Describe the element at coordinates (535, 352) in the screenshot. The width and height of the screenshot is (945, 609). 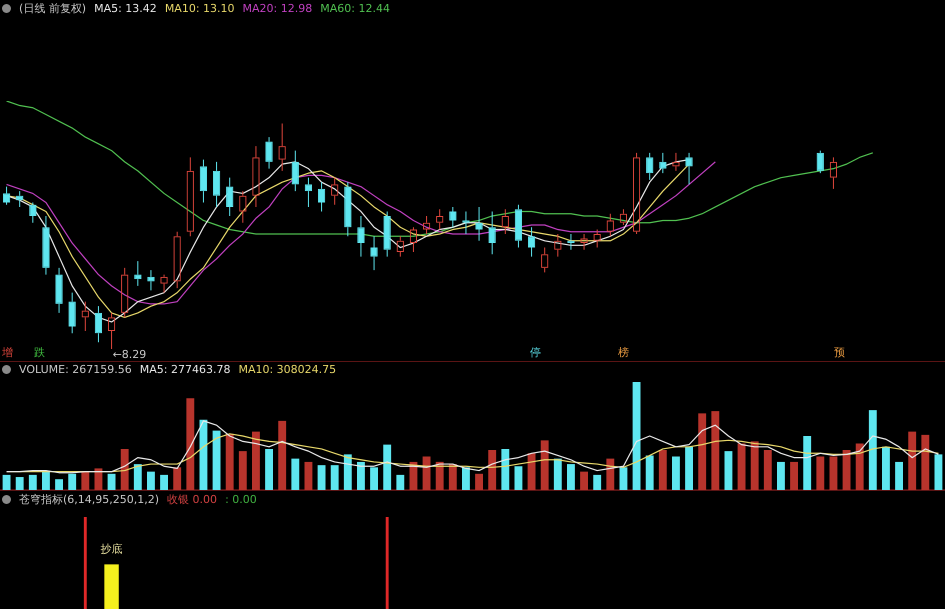
I see `annotation: 停` at that location.